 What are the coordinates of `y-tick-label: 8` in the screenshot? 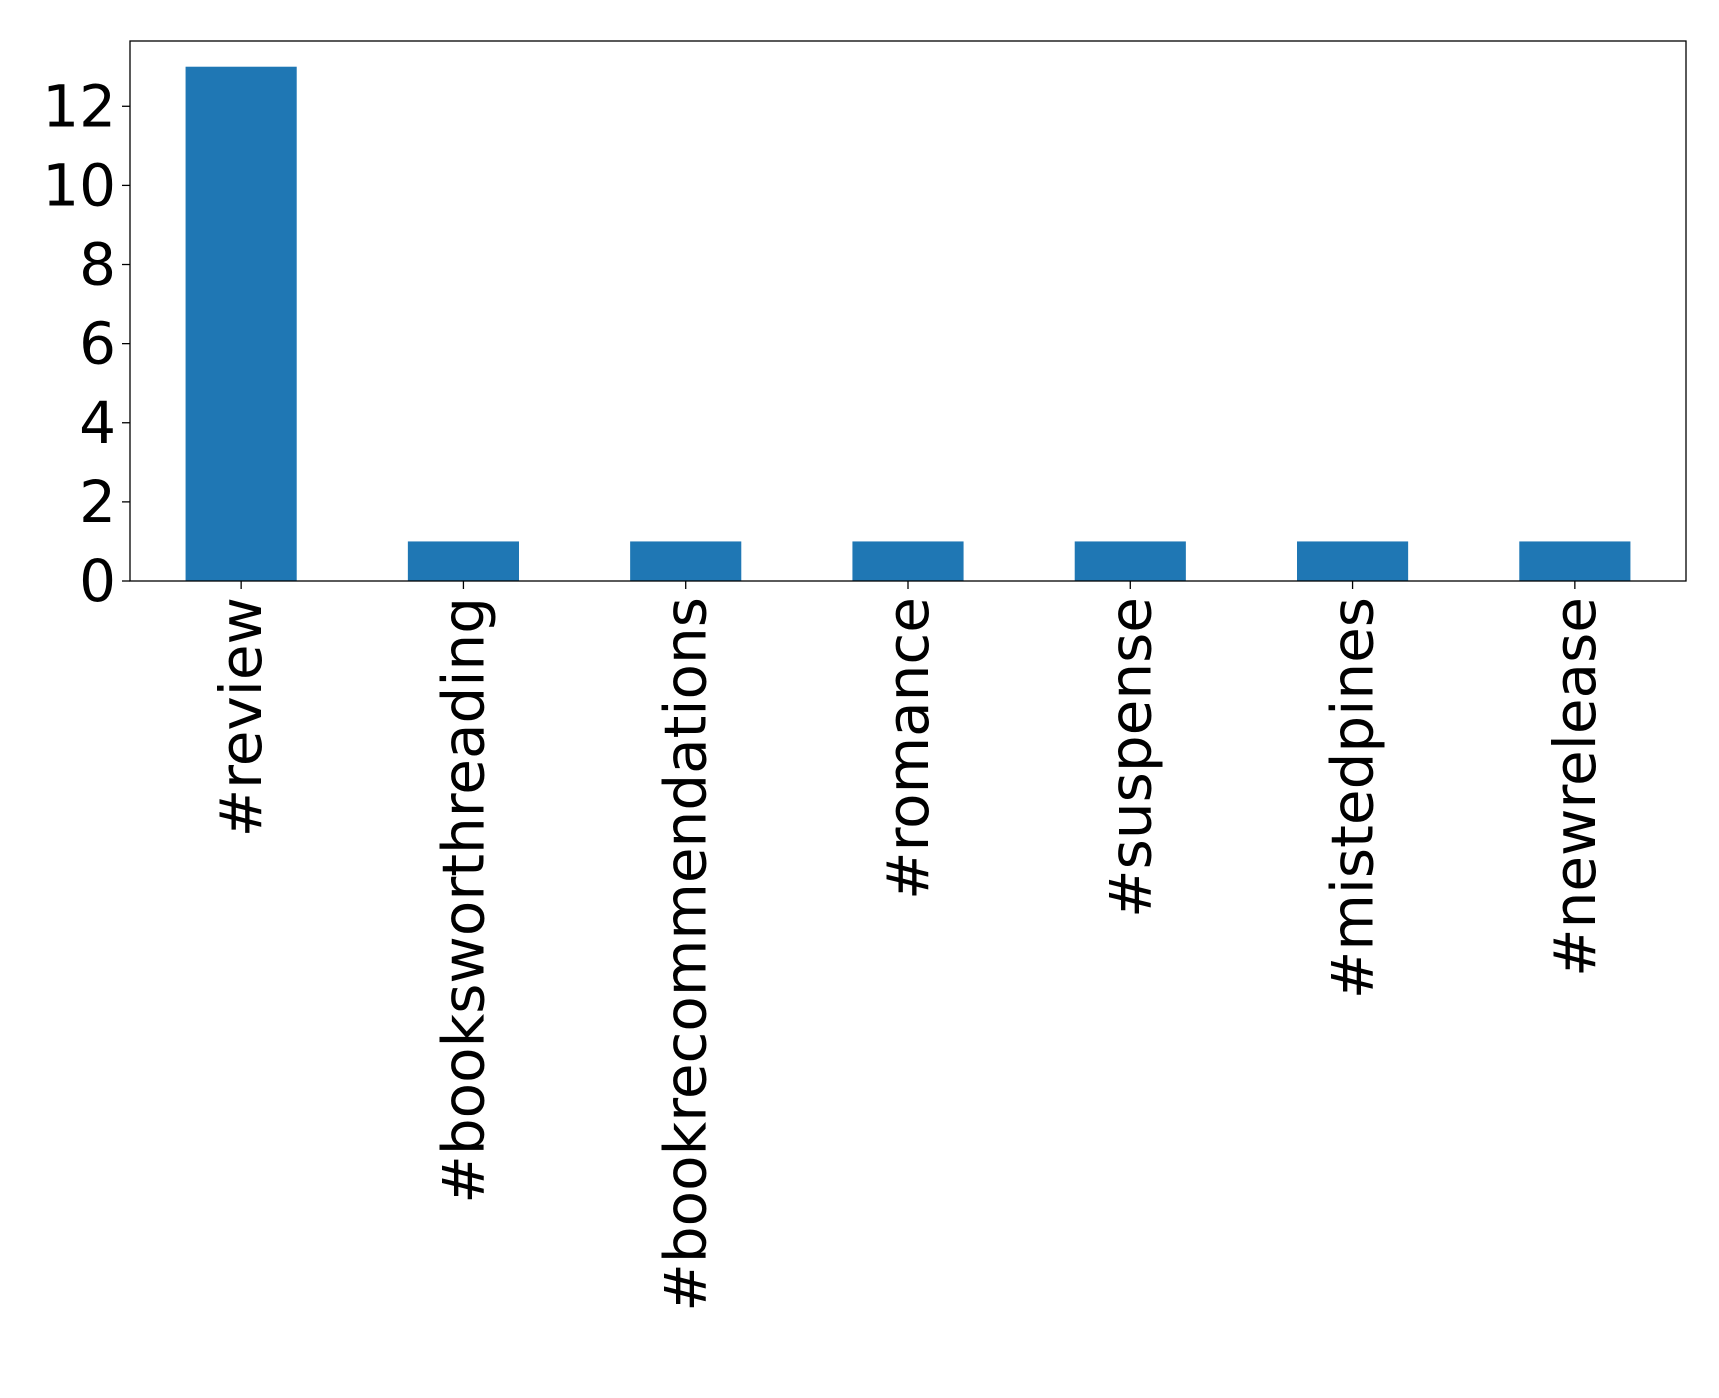 It's located at (97, 265).